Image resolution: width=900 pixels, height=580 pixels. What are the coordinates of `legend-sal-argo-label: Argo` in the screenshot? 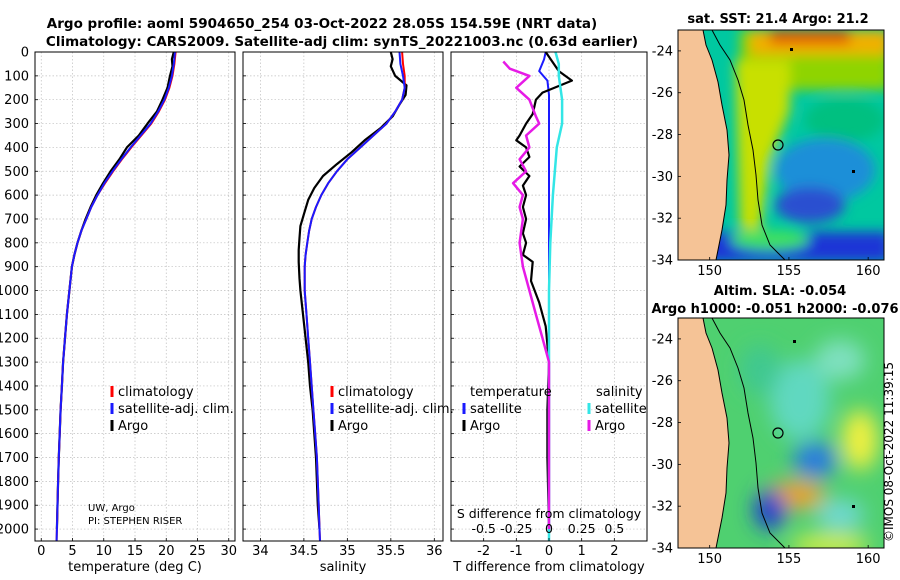 It's located at (610, 426).